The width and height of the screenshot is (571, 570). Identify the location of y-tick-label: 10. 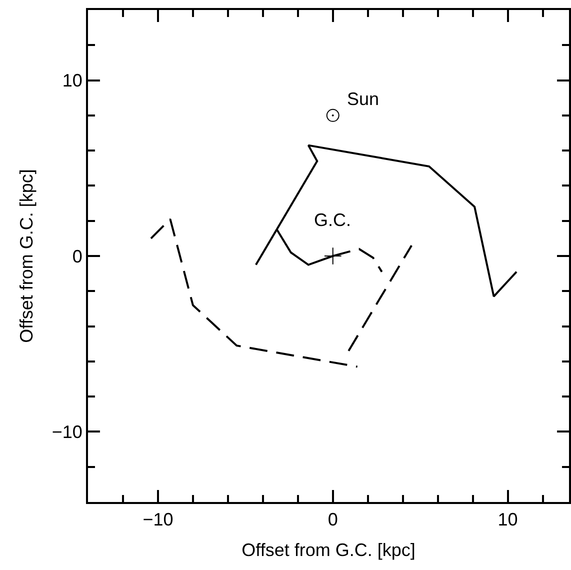
(72, 80).